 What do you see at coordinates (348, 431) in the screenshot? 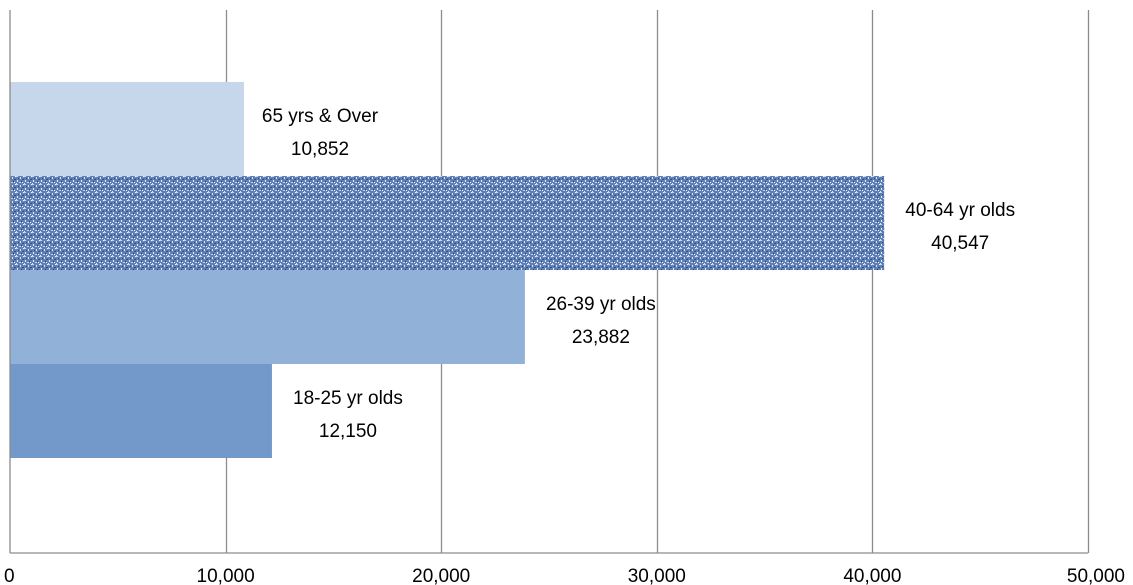
I see `bar-value-label: 12,150` at bounding box center [348, 431].